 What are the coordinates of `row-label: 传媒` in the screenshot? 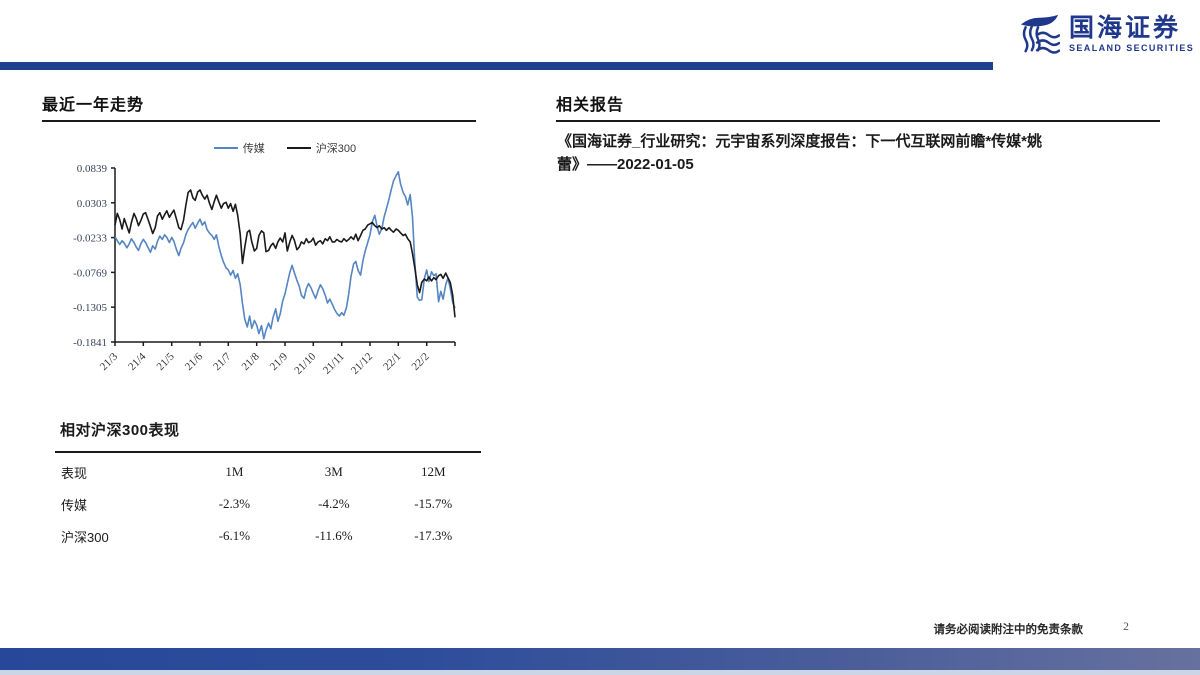 It's located at (74, 505).